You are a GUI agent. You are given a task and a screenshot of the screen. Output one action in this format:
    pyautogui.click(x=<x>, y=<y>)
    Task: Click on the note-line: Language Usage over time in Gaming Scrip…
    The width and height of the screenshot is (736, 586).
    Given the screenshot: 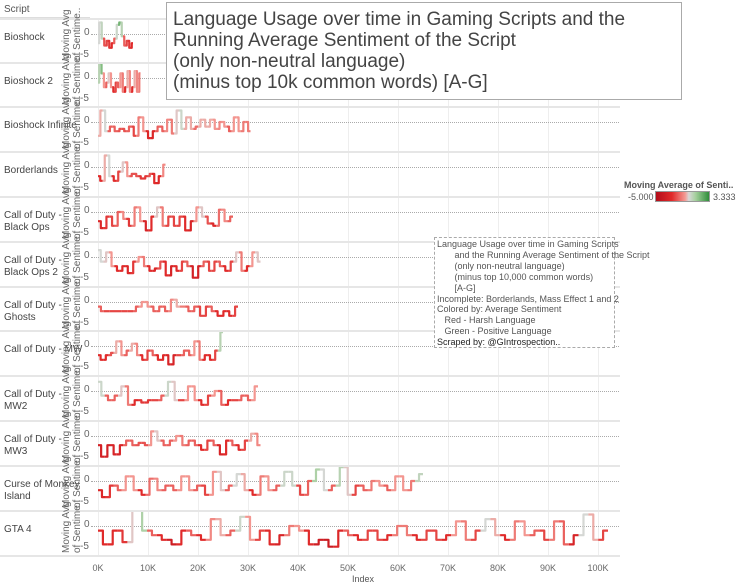 What is the action you would take?
    pyautogui.click(x=528, y=244)
    